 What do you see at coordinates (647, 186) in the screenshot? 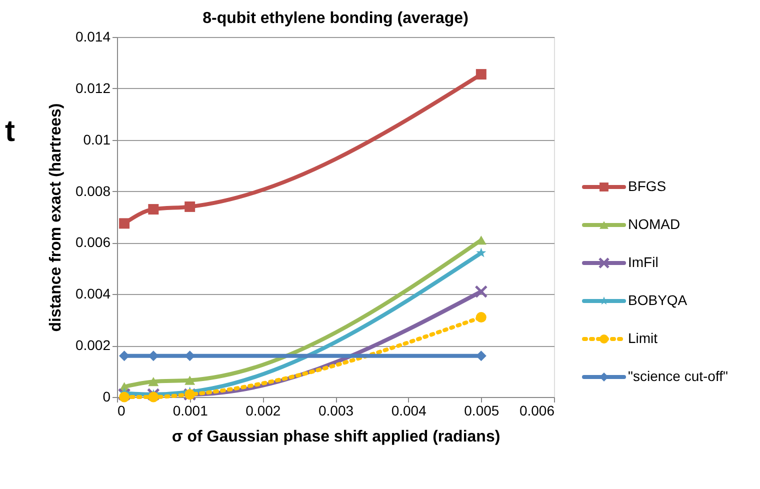
I see `legend-label: BFGS` at bounding box center [647, 186].